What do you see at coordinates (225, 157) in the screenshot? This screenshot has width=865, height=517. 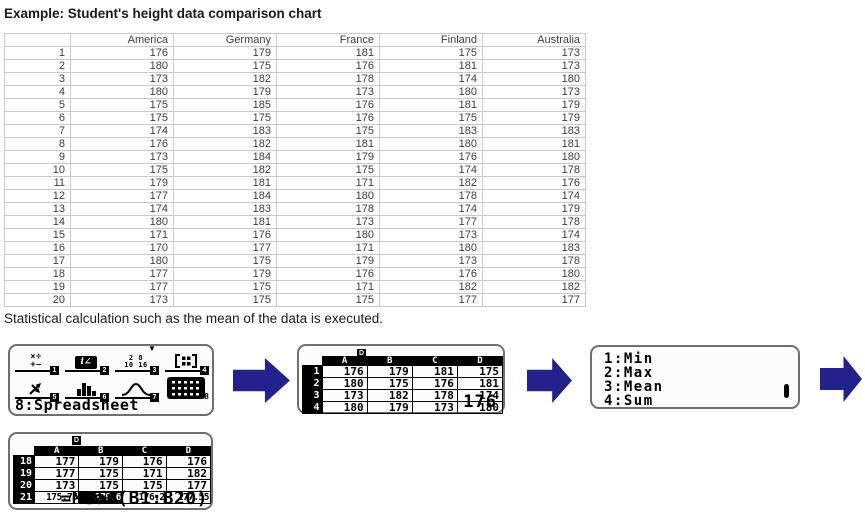 I see `cell: 184` at bounding box center [225, 157].